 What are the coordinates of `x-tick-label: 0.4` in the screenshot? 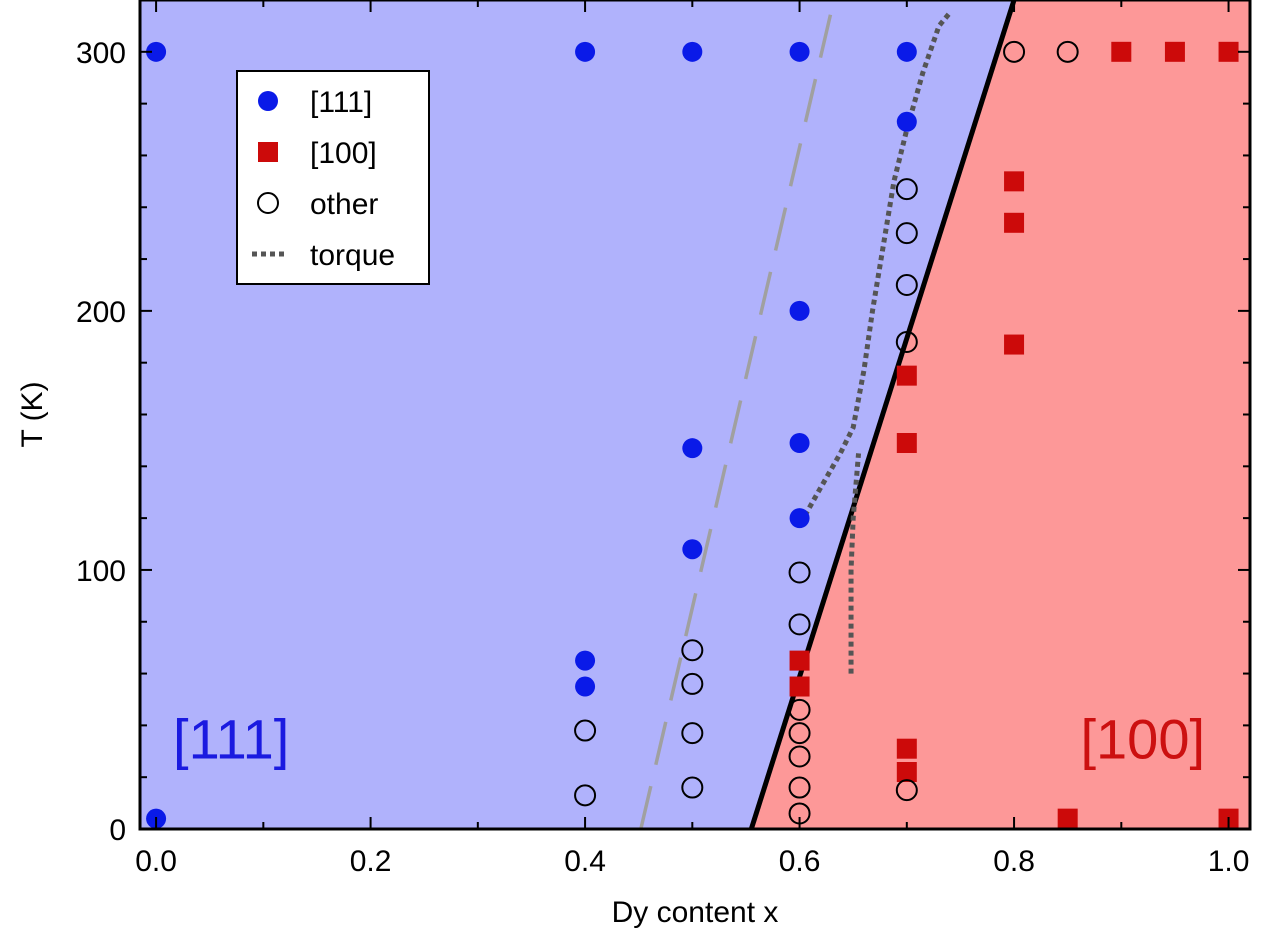 It's located at (585, 861).